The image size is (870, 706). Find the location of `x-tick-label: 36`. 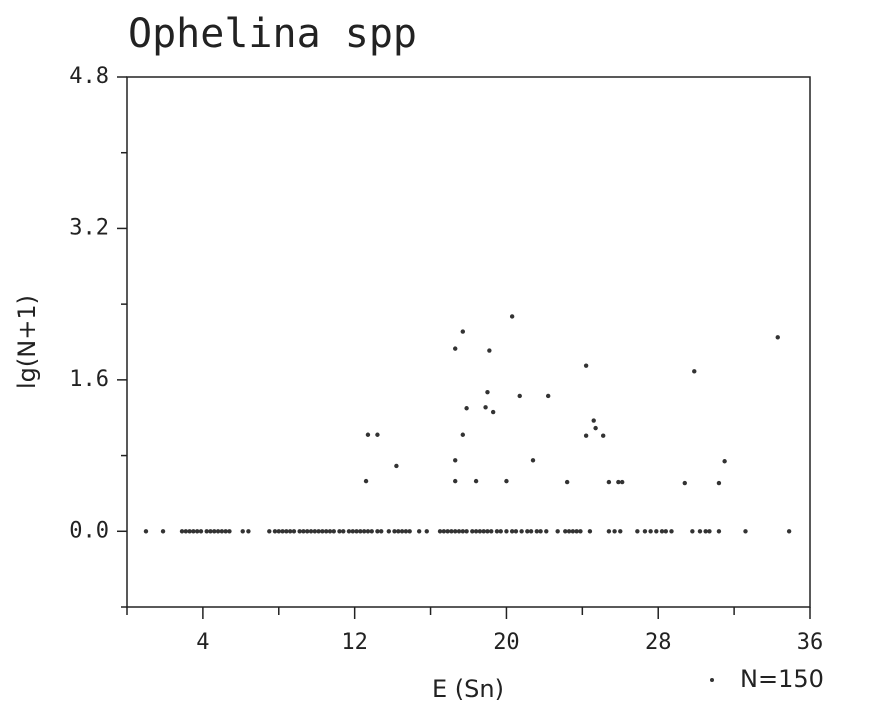

x-tick-label: 36 is located at coordinates (810, 642).